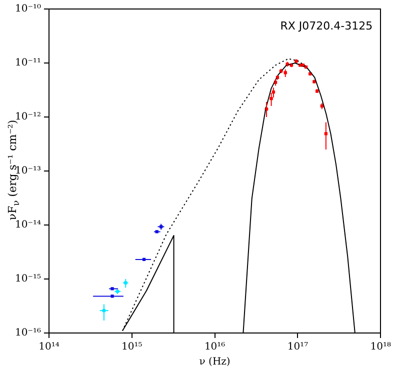 This screenshot has height=368, width=394. Describe the element at coordinates (214, 362) in the screenshot. I see `x-axis-title: ν (Hz)` at that location.